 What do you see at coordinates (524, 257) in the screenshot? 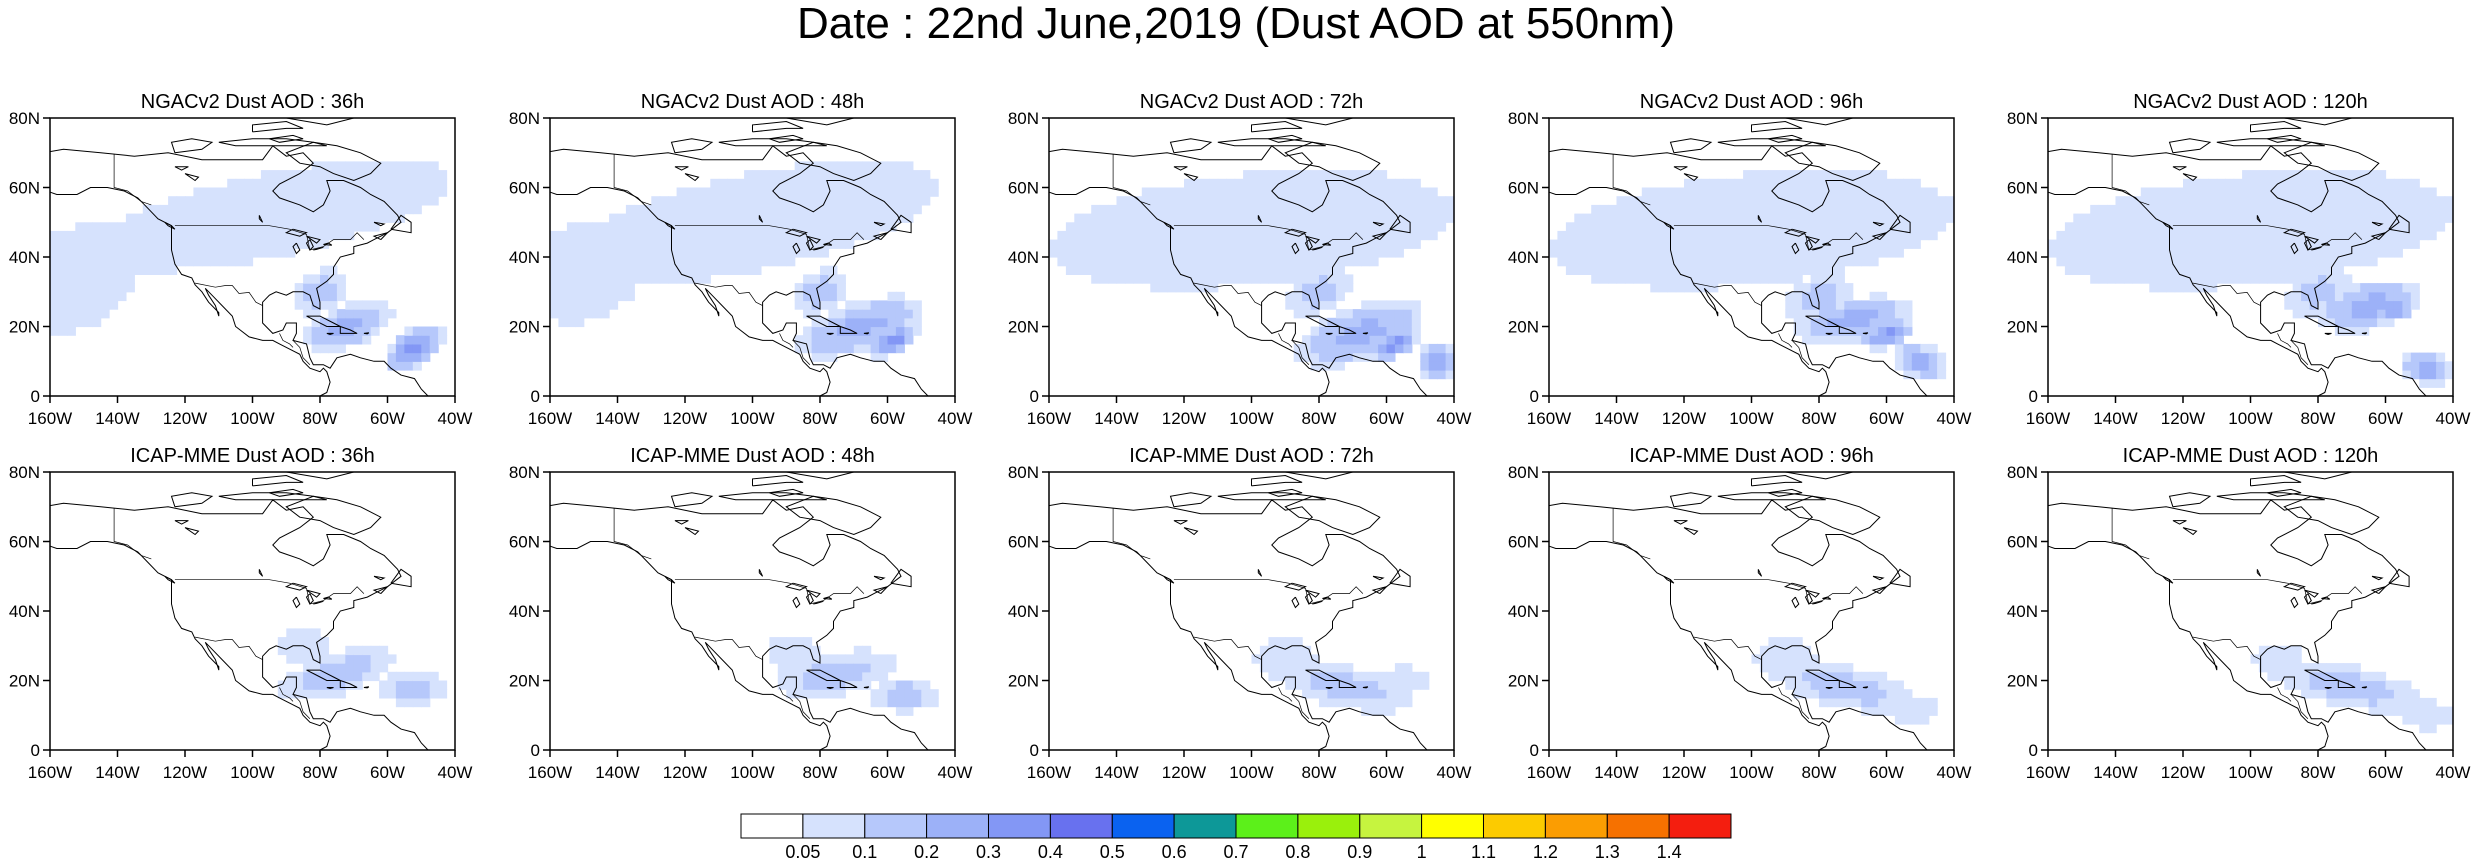
I see `lat-tick-label: 40N` at bounding box center [524, 257].